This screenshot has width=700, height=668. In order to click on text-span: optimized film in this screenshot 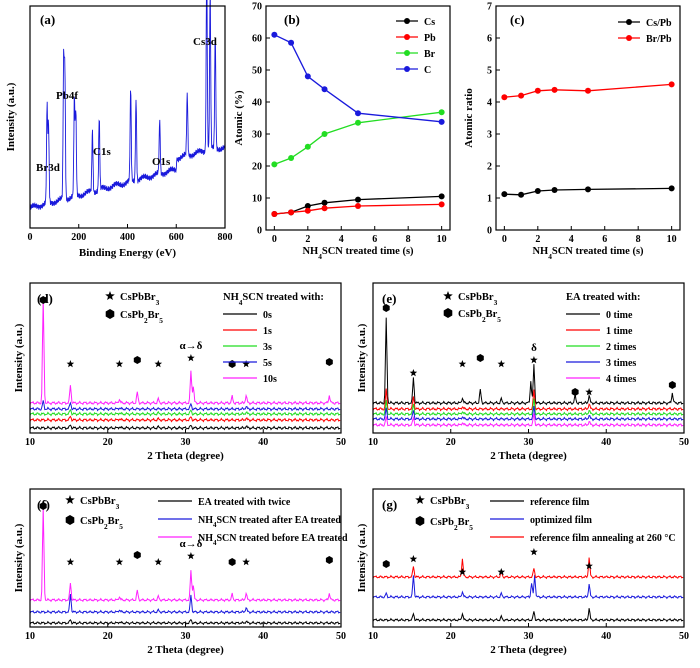, I will do `click(561, 520)`.